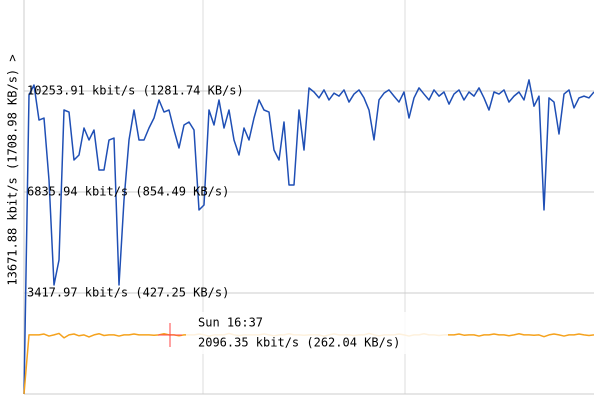  What do you see at coordinates (128, 293) in the screenshot?
I see `y-tick-label: 3417.97 kbit/s (427.25 KB/s)` at bounding box center [128, 293].